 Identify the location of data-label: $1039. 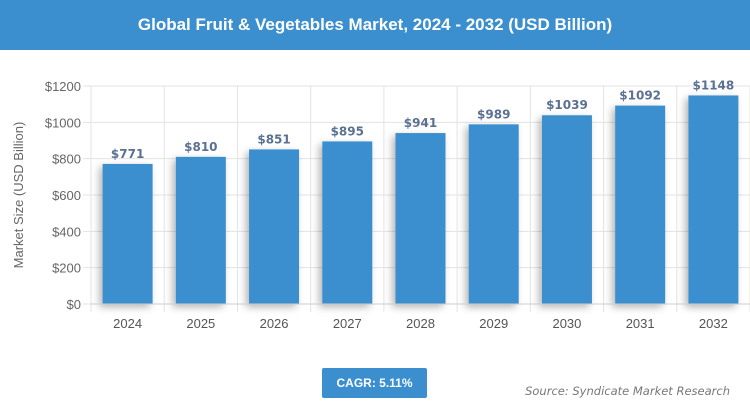
(567, 105).